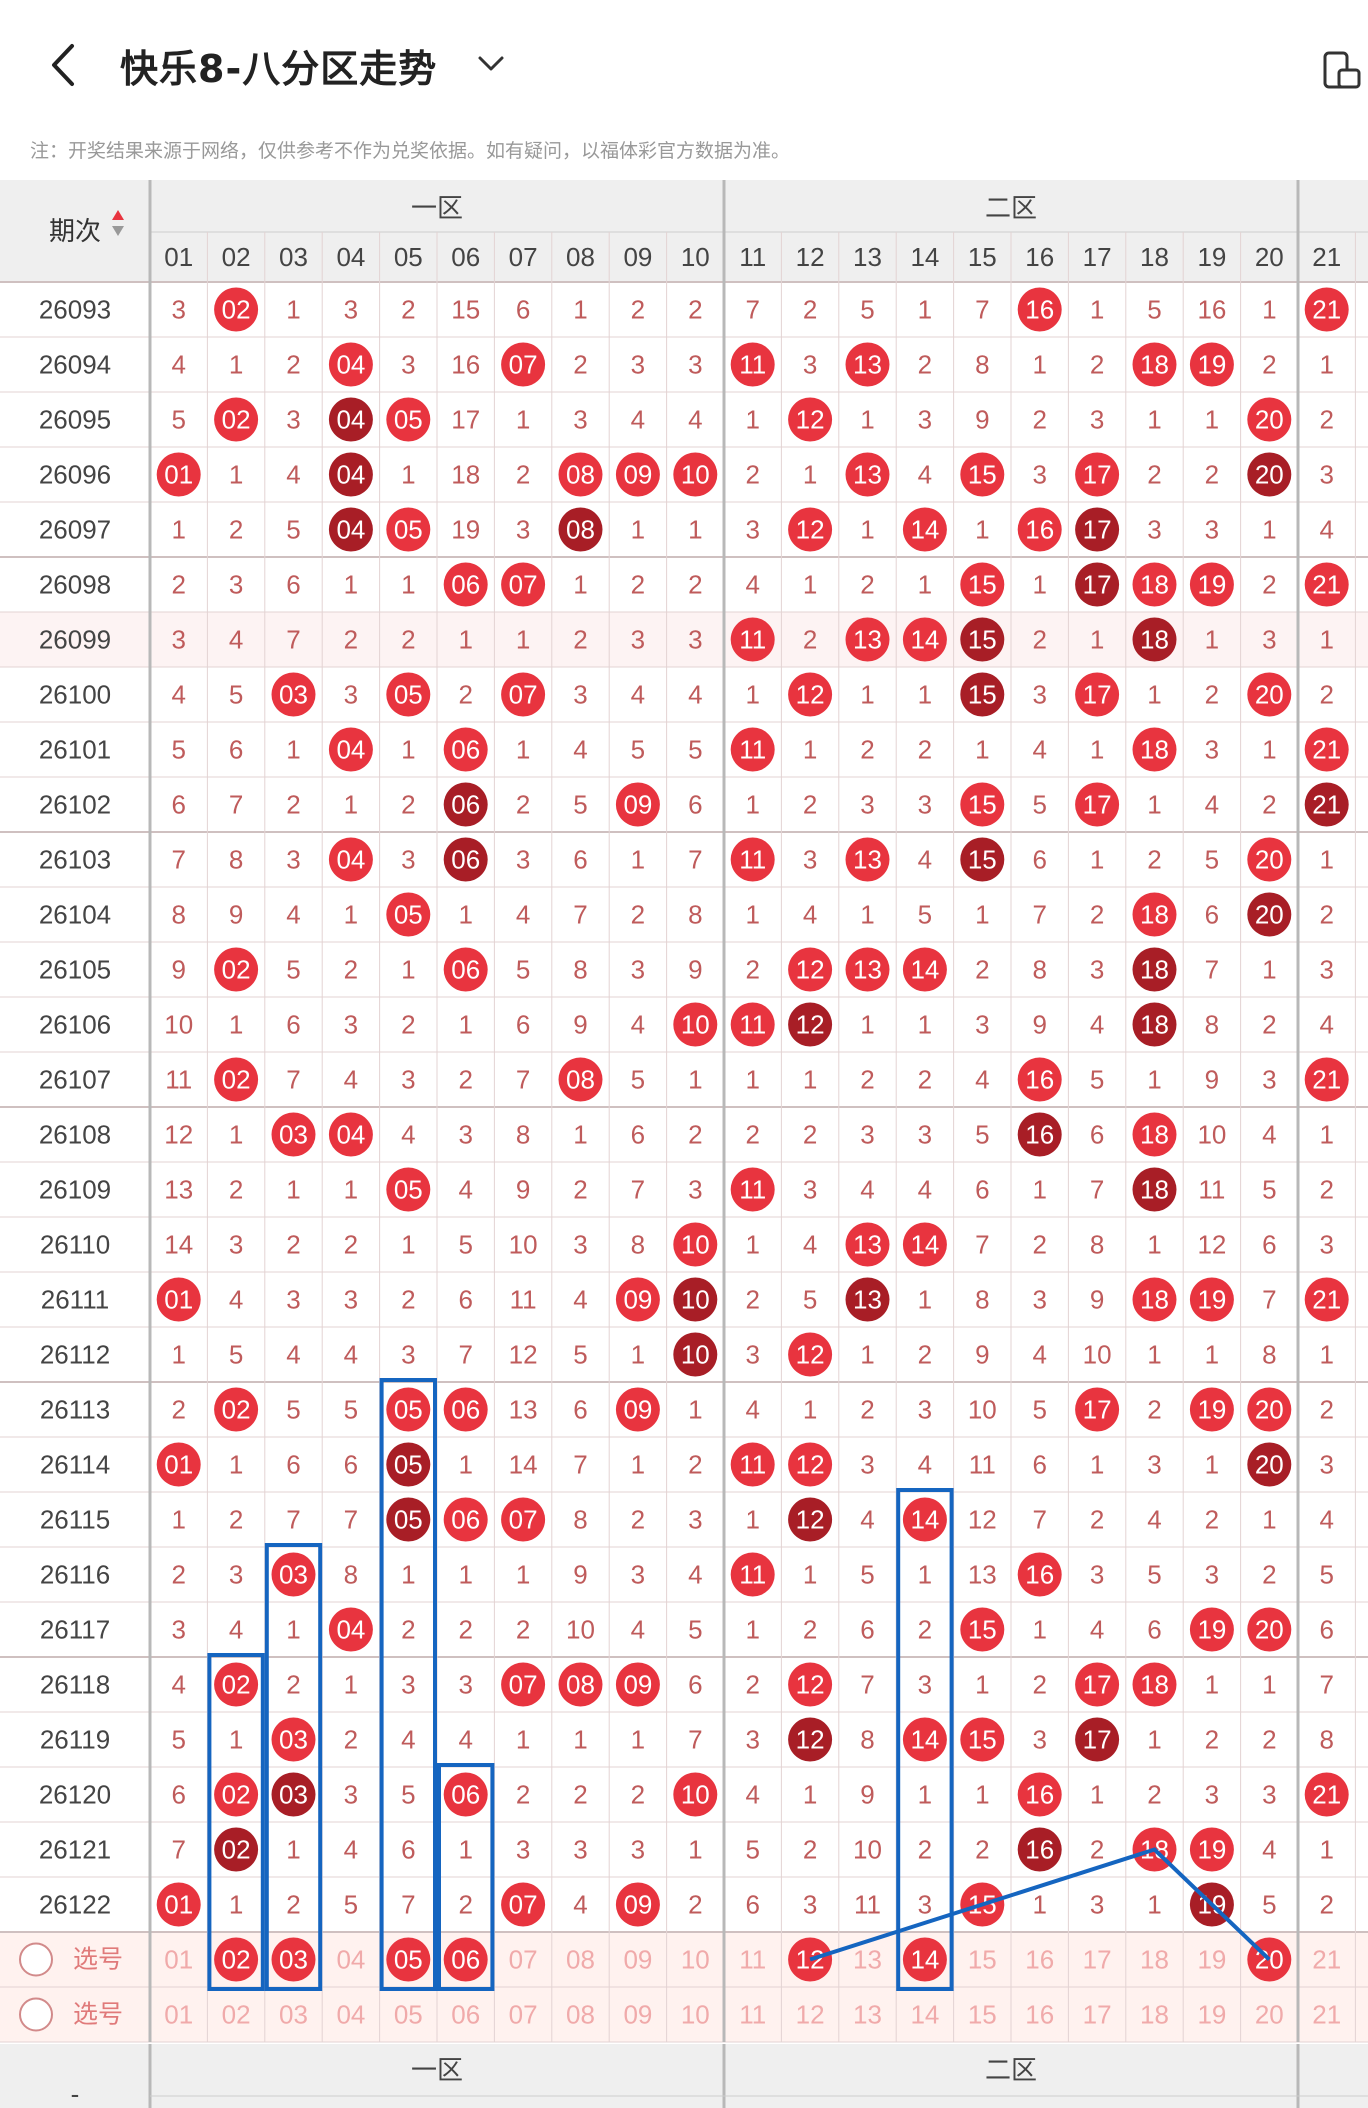 The image size is (1368, 2108). What do you see at coordinates (637, 1960) in the screenshot?
I see `select-cell-09: 09` at bounding box center [637, 1960].